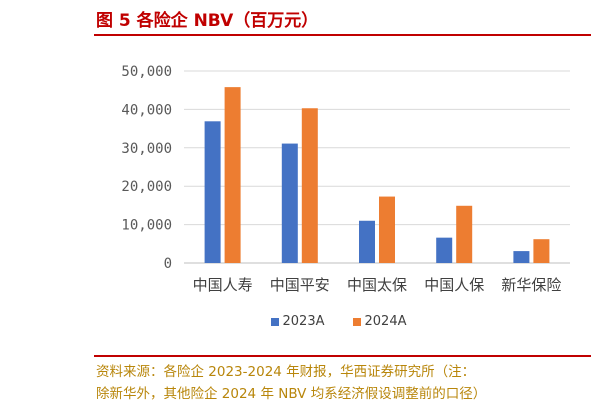 This screenshot has width=597, height=416. What do you see at coordinates (146, 149) in the screenshot?
I see `y-tick-label: 30,000` at bounding box center [146, 149].